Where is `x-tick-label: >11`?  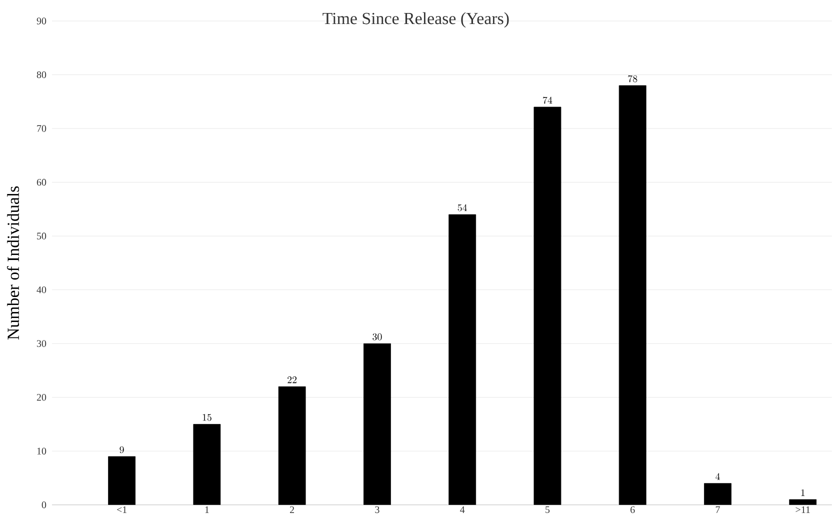
x-tick-label: >11 is located at coordinates (803, 510).